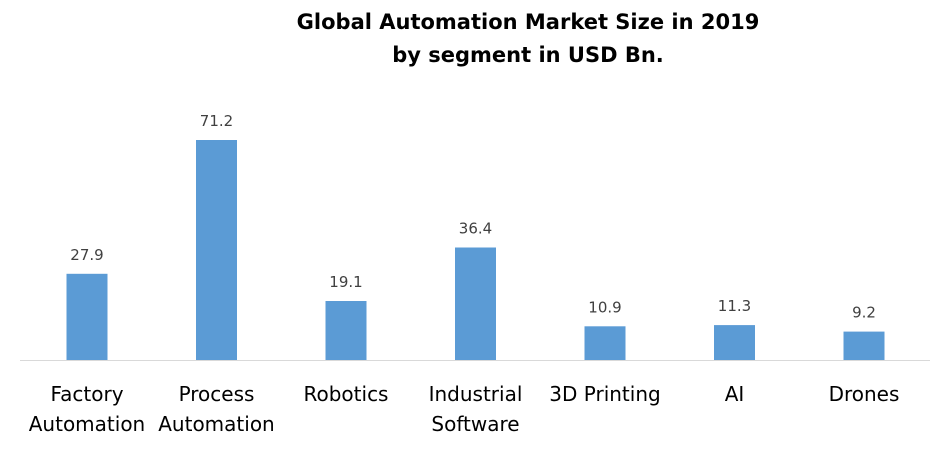  What do you see at coordinates (734, 306) in the screenshot?
I see `data-label-5: 11.3` at bounding box center [734, 306].